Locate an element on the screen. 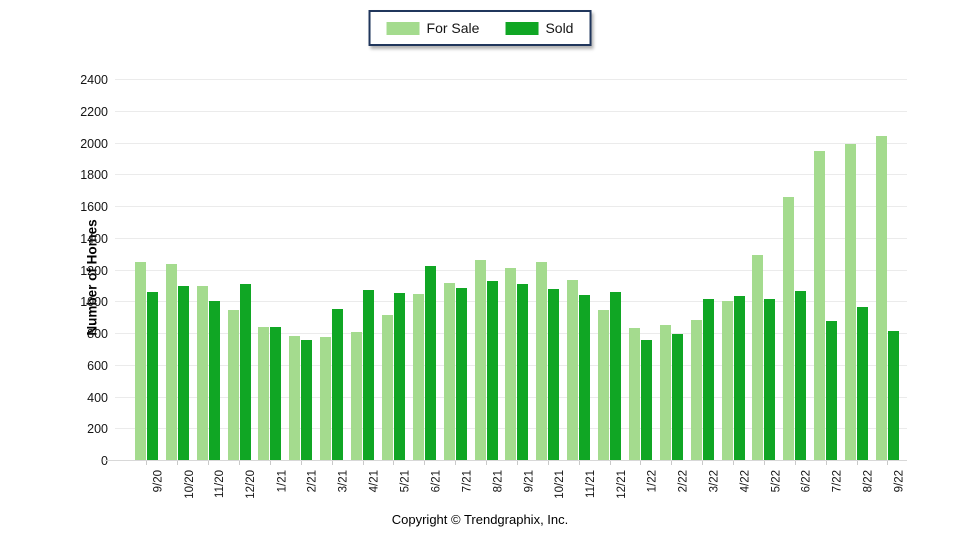 The height and width of the screenshot is (550, 960). x-axis-slot: 11/21 is located at coordinates (580, 487).